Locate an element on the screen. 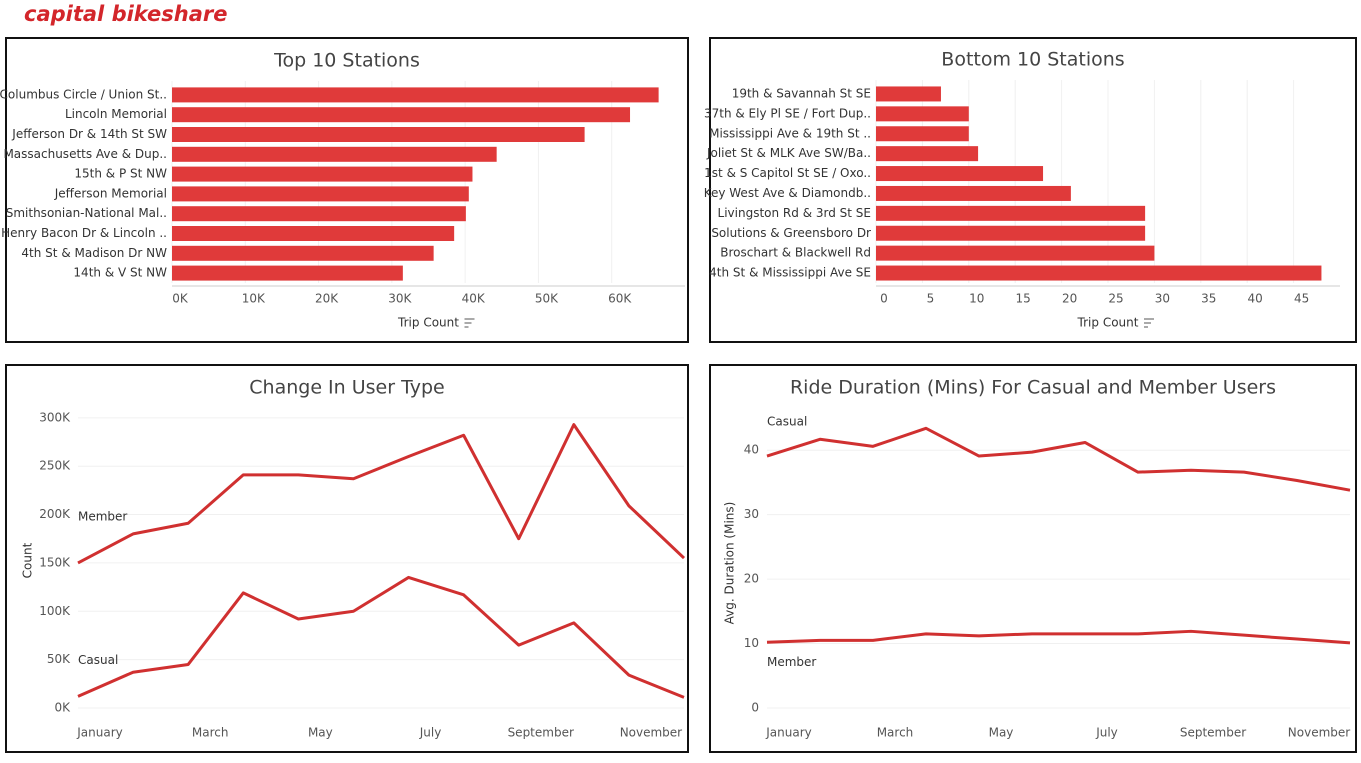 The image size is (1361, 763). y-tick-label: 15th & P St NW is located at coordinates (120, 174).